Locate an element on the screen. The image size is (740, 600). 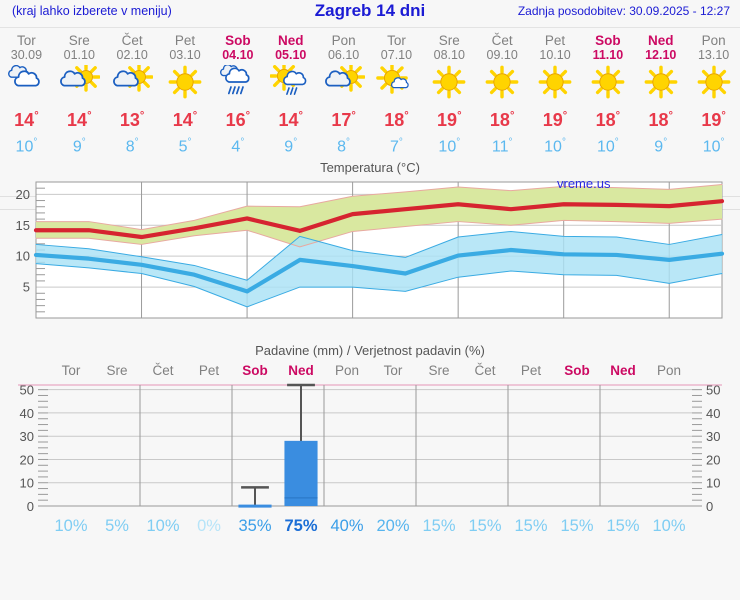
day-name: Tor is located at coordinates (396, 40).